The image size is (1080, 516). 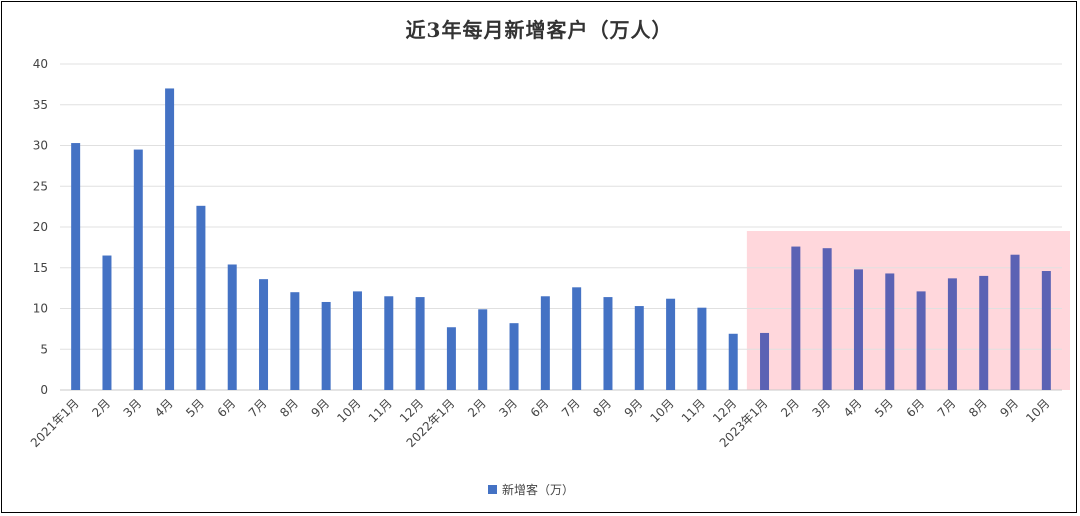 I want to click on legend-label: 新增客（万）, so click(x=538, y=489).